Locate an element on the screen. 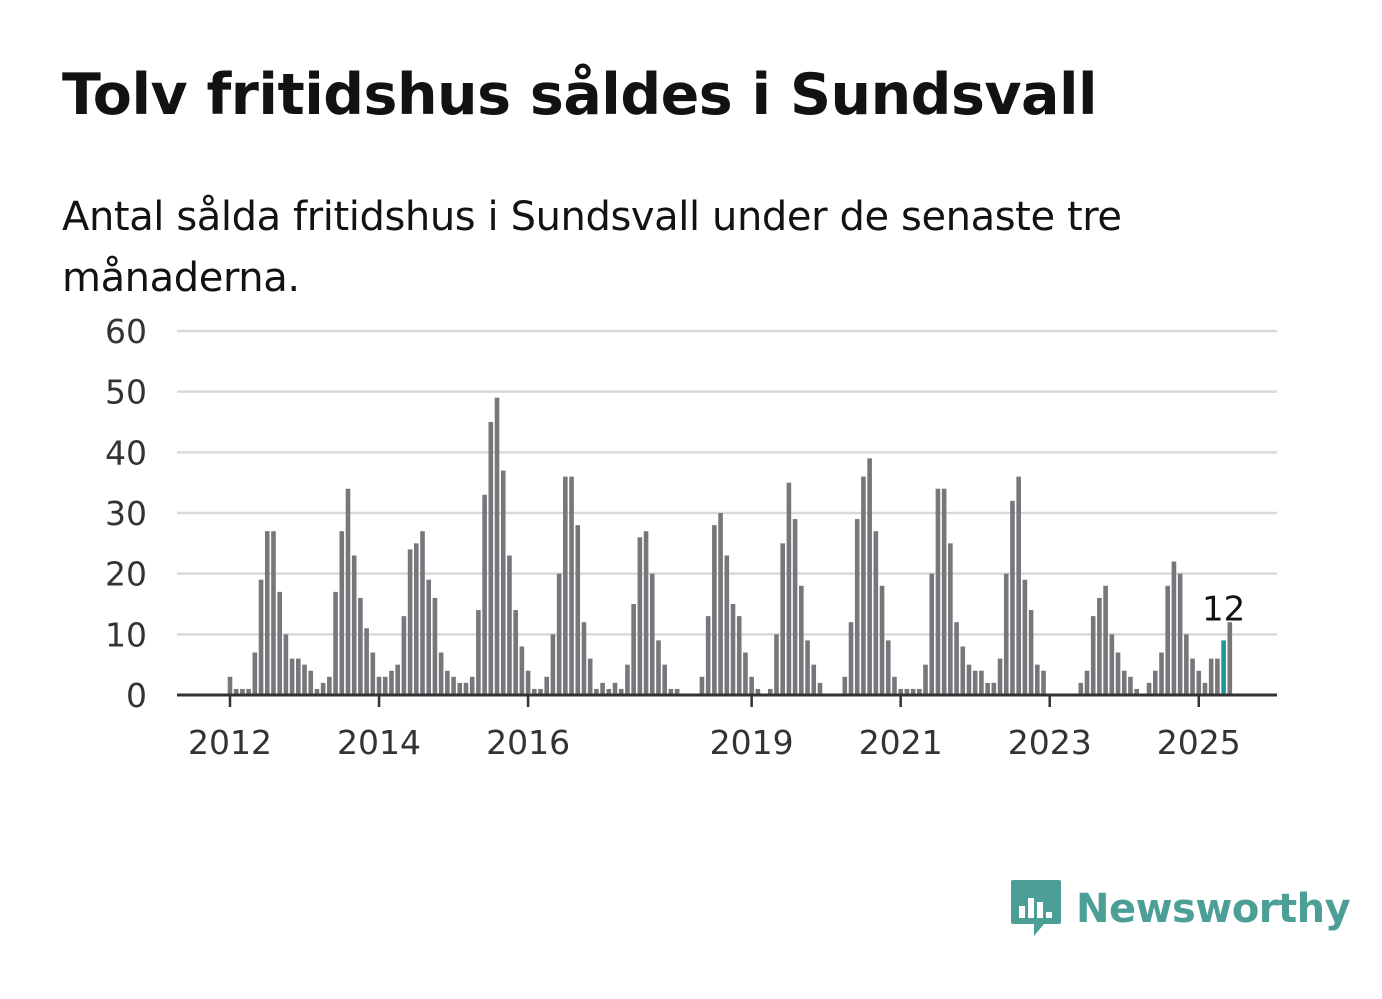  y-axis: 0 10 20 30 40 50 60 is located at coordinates (126, 513).